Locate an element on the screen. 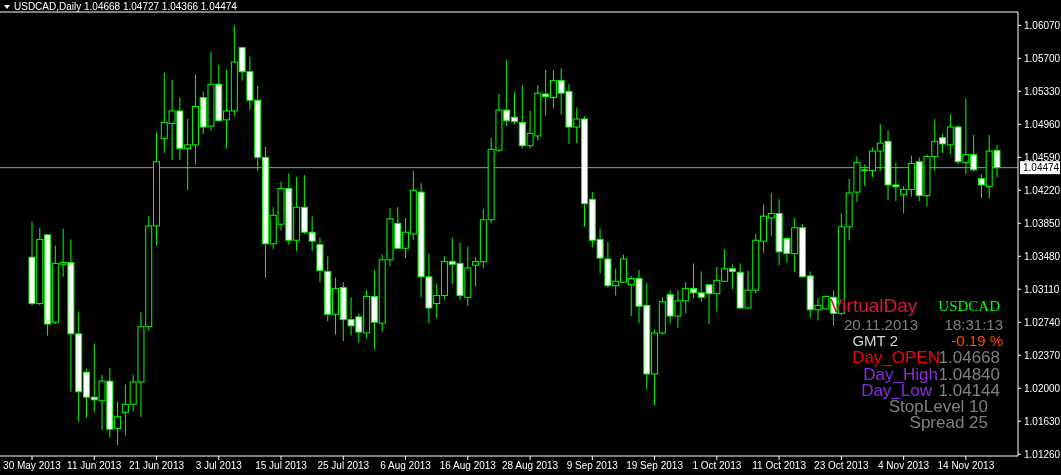 The height and width of the screenshot is (475, 1061). annotation: StopLevel 10 is located at coordinates (938, 406).